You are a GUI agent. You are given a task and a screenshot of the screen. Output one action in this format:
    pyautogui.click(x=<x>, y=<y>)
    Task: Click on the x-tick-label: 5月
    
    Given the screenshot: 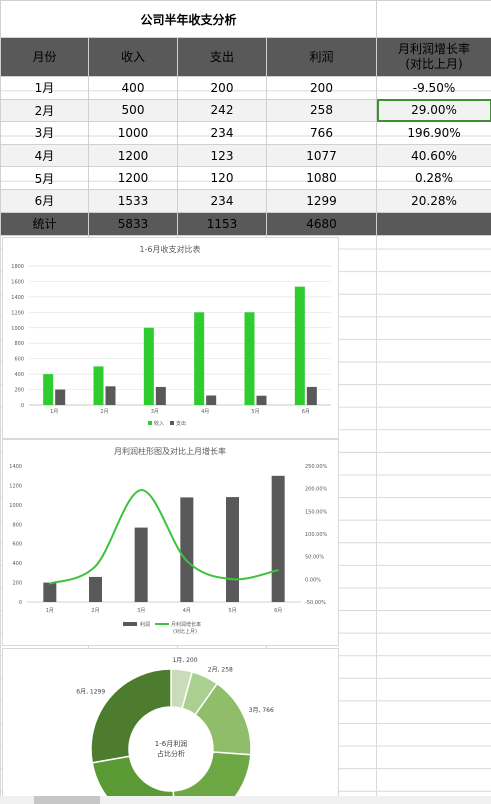 What is the action you would take?
    pyautogui.click(x=255, y=412)
    